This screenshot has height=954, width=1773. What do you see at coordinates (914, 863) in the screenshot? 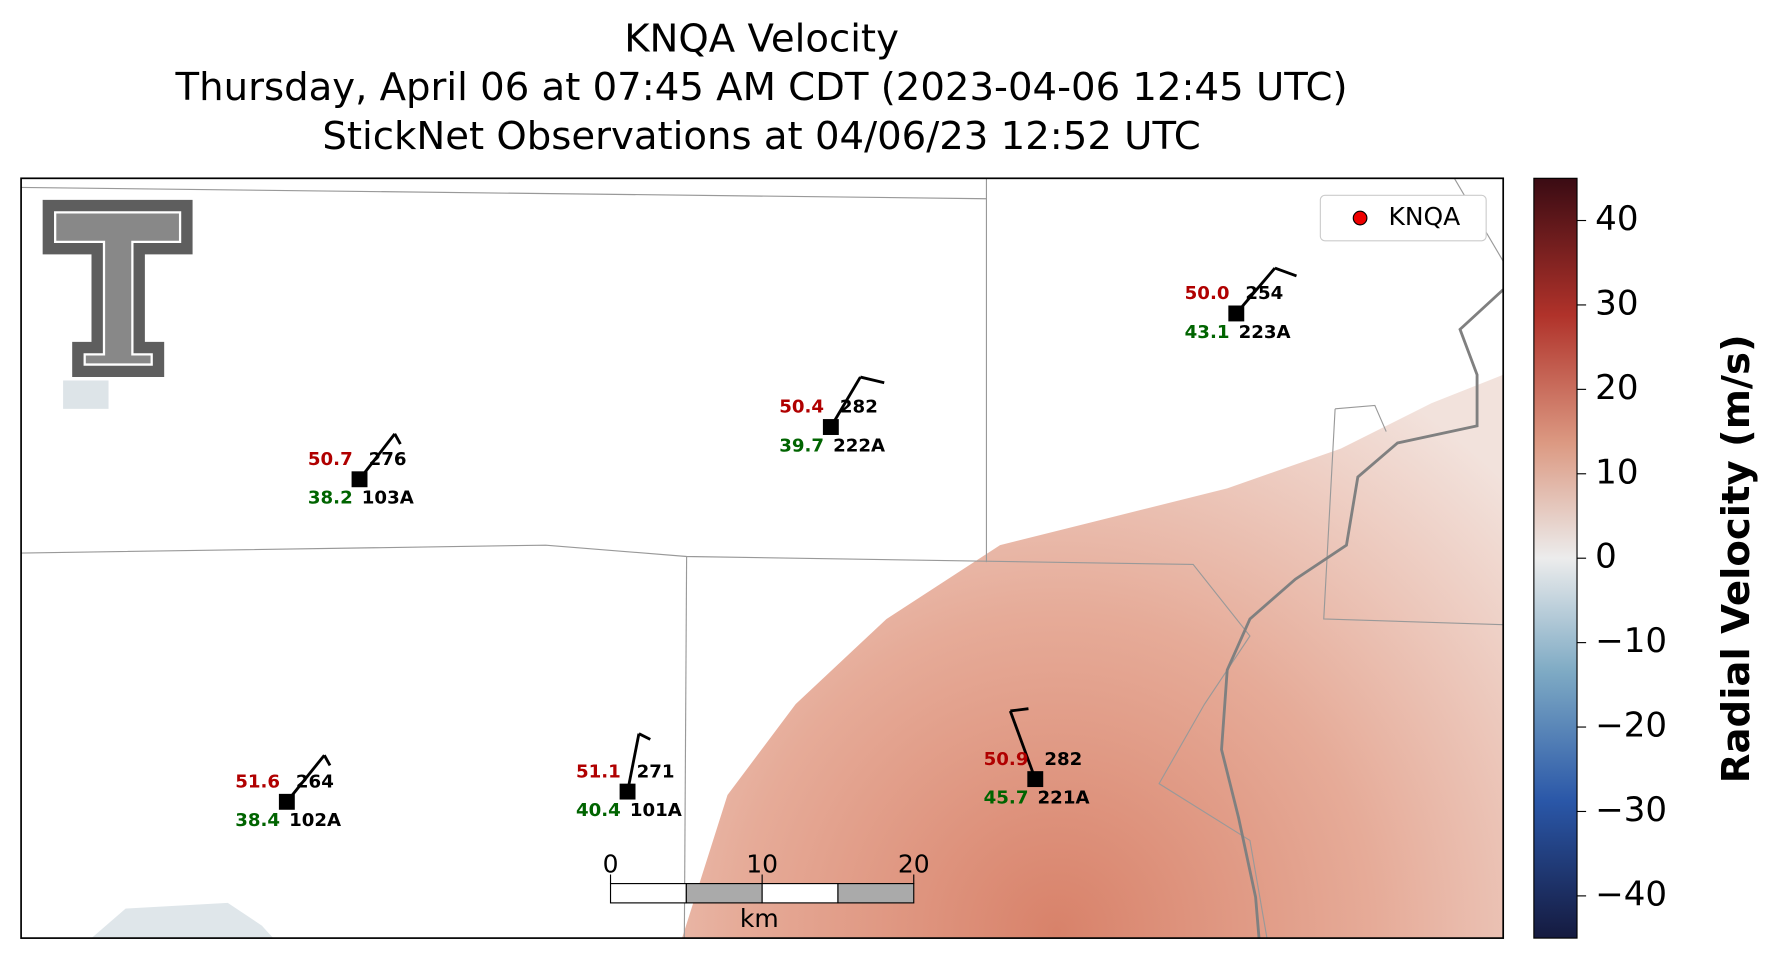
I see `scale-tick-label: 20` at bounding box center [914, 863].